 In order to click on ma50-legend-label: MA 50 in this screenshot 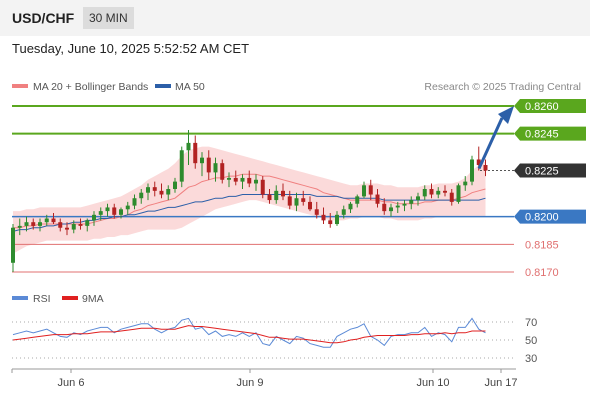, I will do `click(190, 87)`.